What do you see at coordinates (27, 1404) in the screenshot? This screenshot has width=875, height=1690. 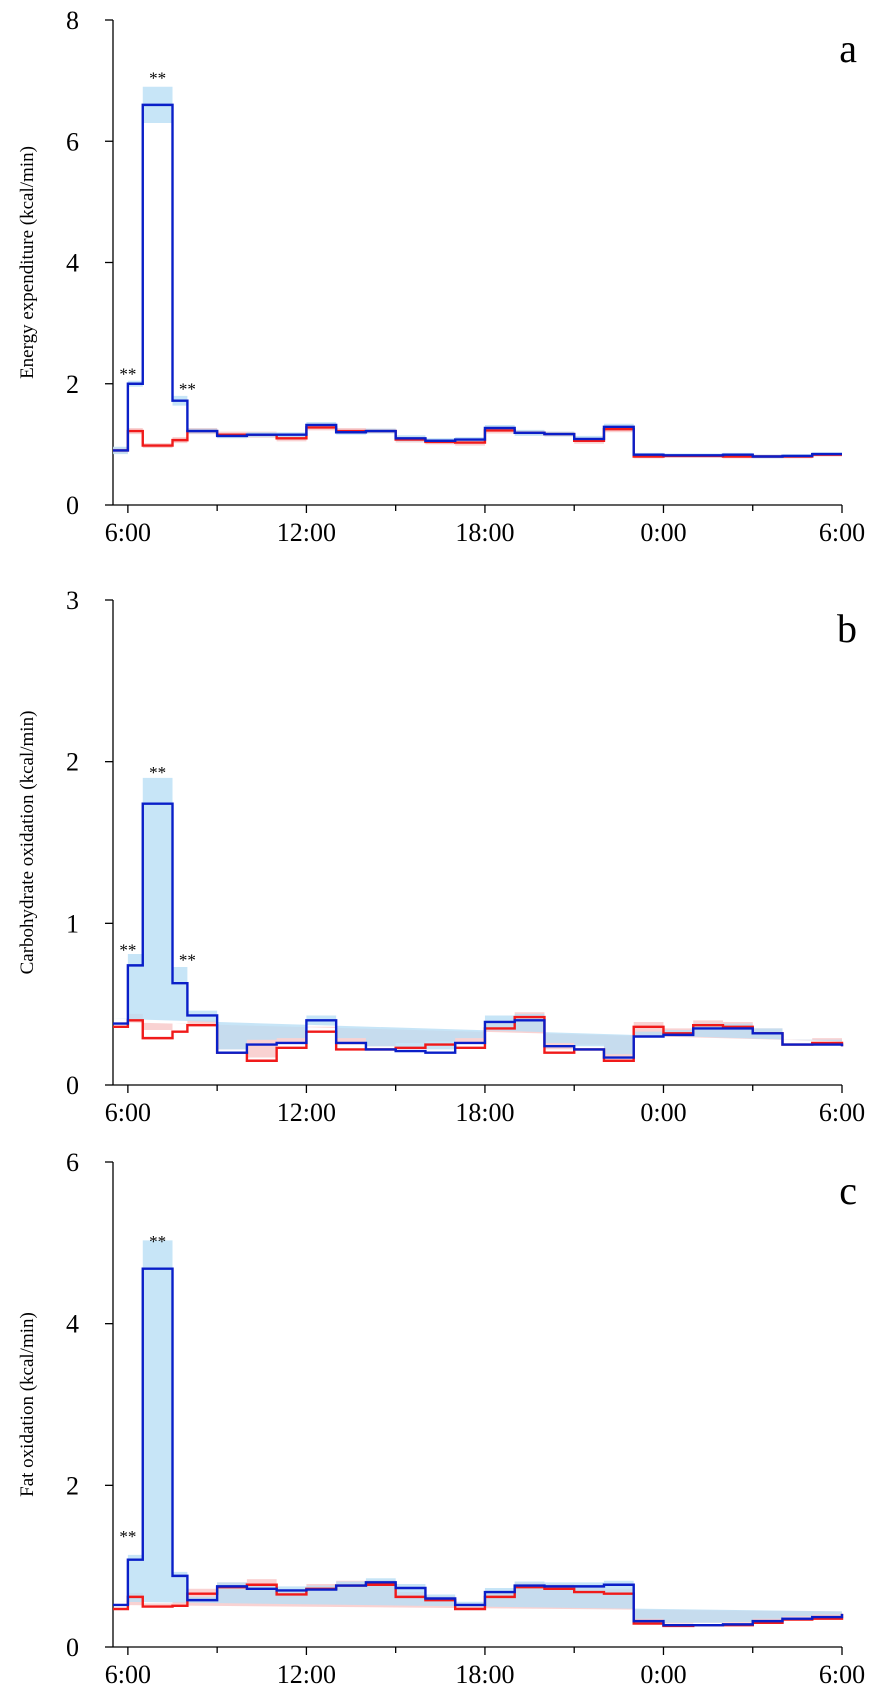 I see `y-axis-label: Fat oxidation (kcal/min)` at bounding box center [27, 1404].